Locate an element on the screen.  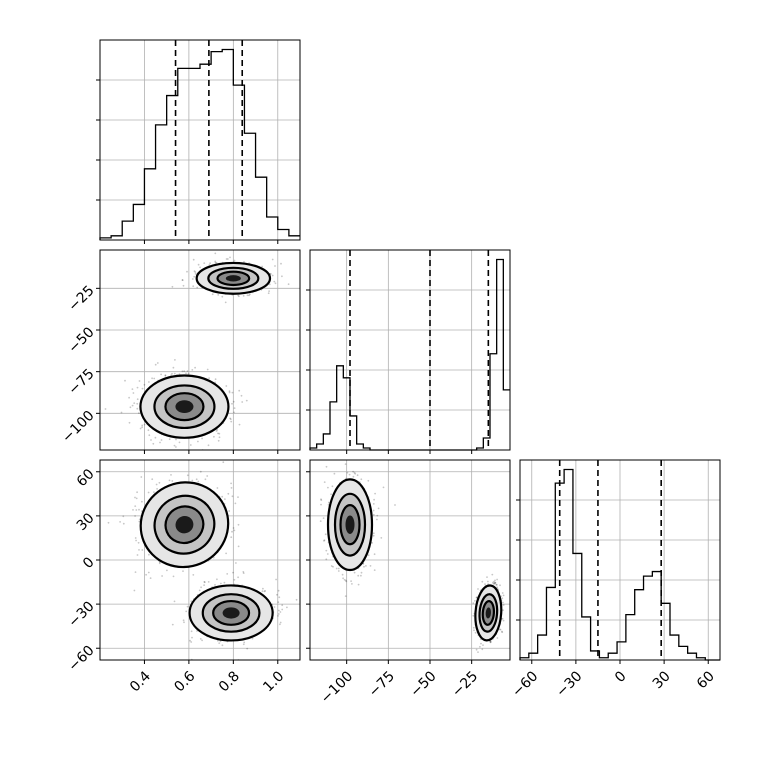
hist-panel-2-step is located at coordinates (619, 564).